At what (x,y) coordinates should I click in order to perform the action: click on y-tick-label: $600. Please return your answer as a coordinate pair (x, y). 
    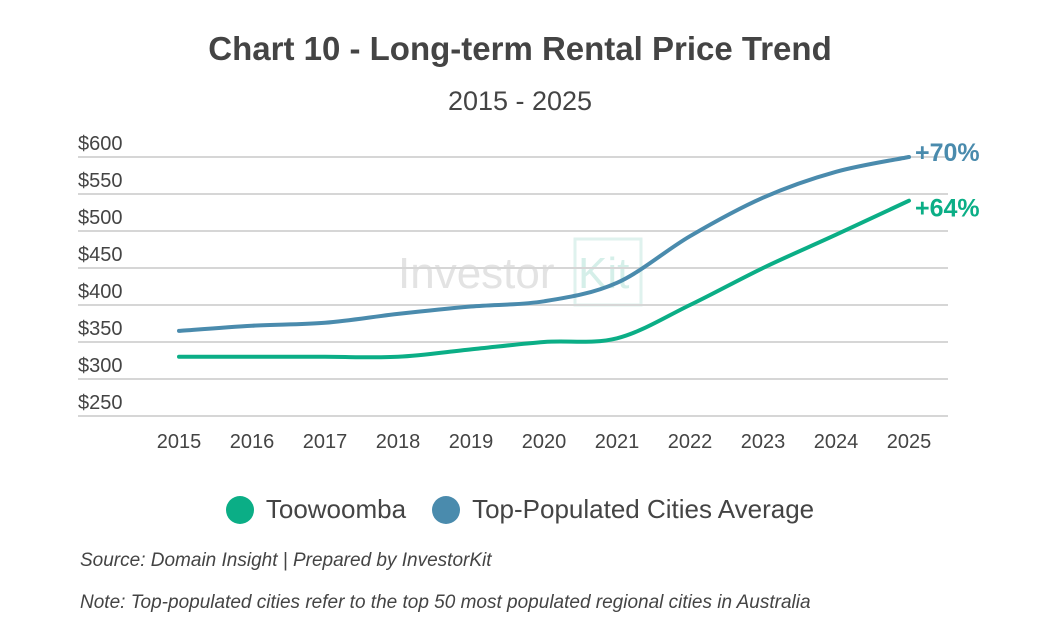
    Looking at the image, I should click on (100, 144).